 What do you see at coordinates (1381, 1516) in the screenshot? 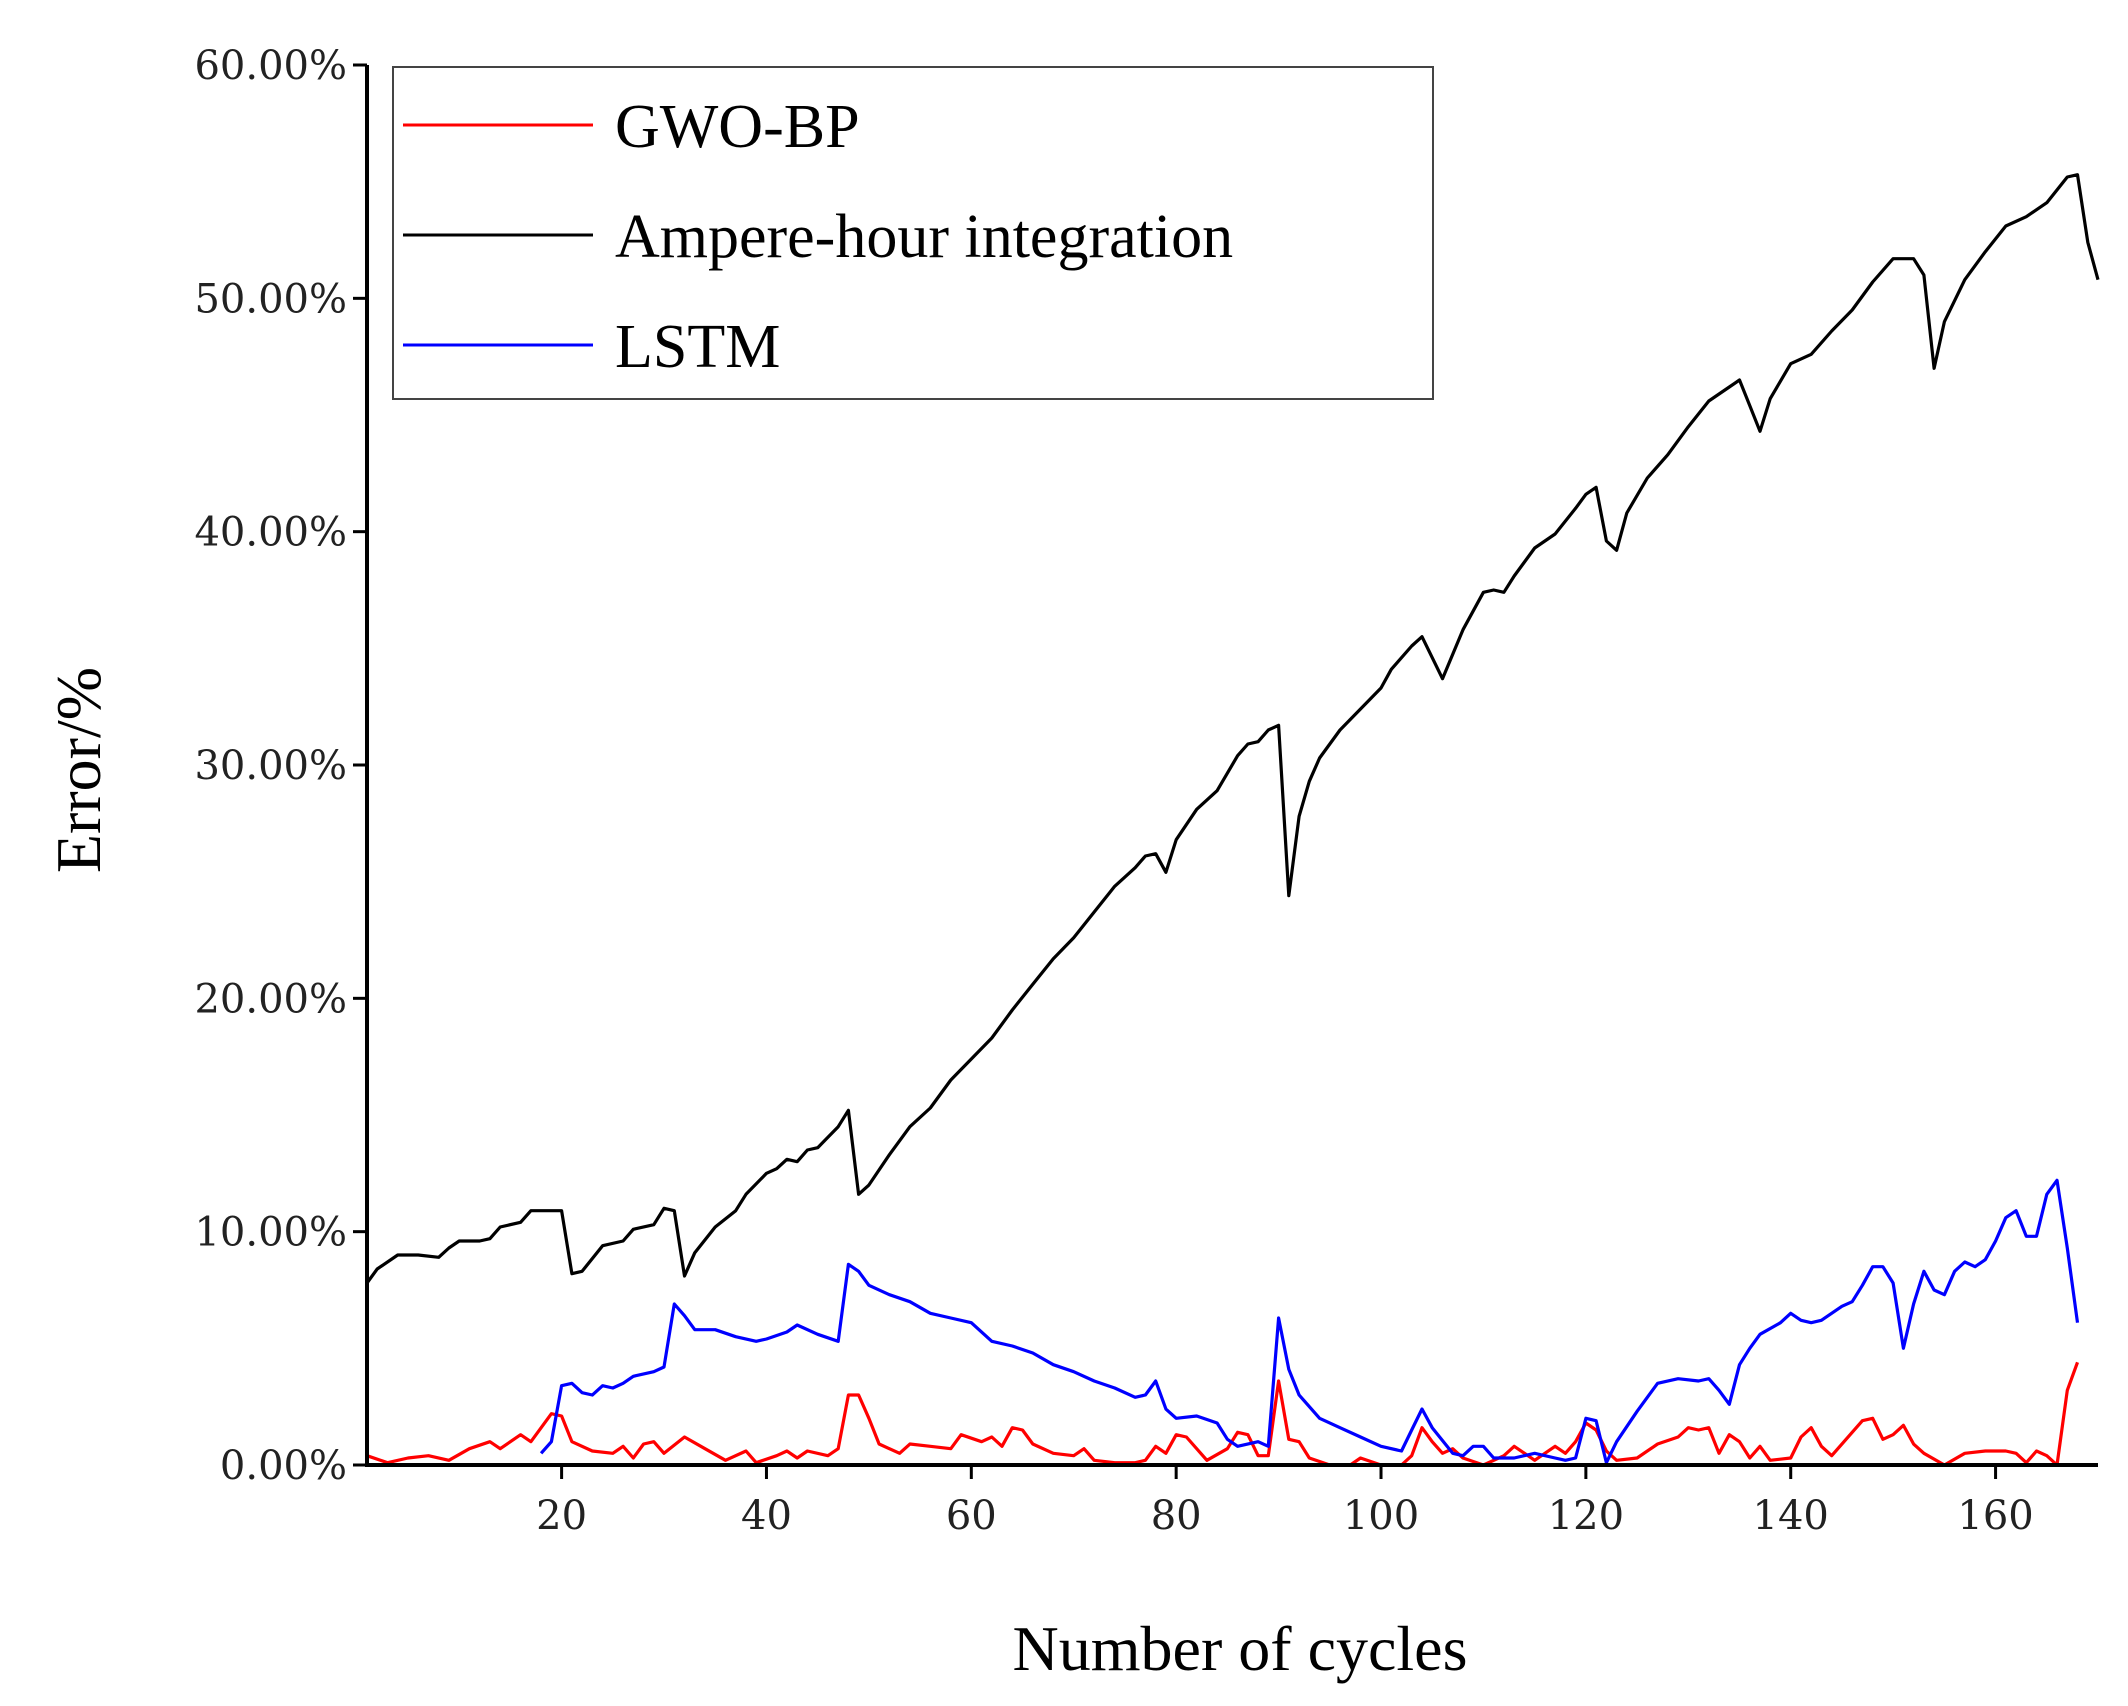
I see `x-tick-label: 100` at bounding box center [1381, 1516].